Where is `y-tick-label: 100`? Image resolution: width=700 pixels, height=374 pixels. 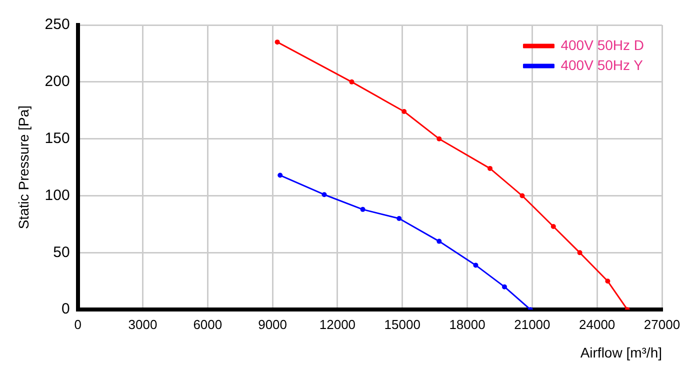 y-tick-label: 100 is located at coordinates (57, 195).